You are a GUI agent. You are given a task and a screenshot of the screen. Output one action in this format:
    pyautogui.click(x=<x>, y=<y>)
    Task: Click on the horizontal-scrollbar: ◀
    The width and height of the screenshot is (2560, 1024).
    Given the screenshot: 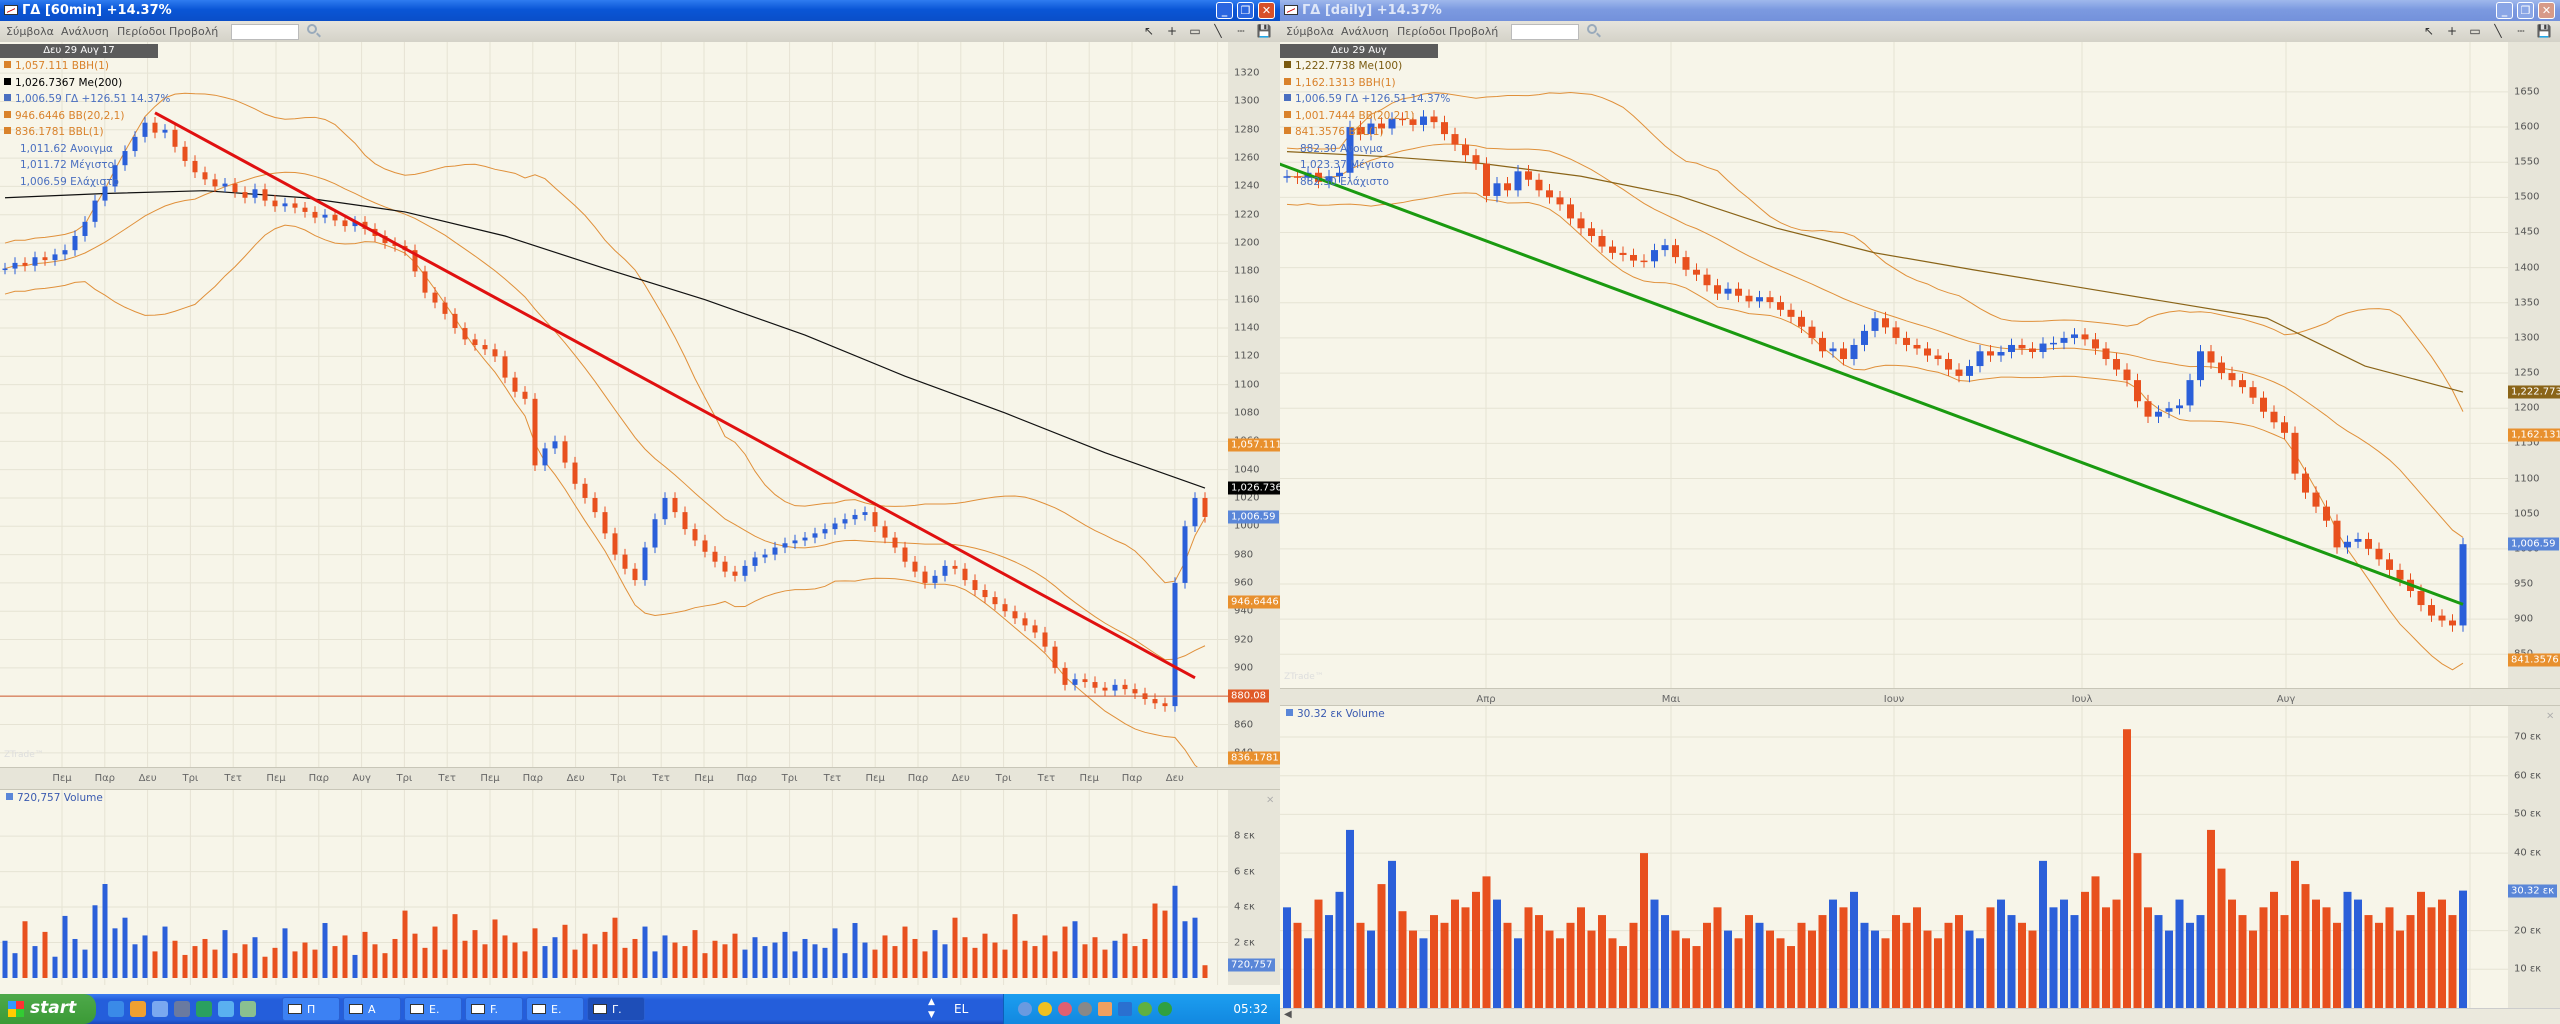 What is the action you would take?
    pyautogui.click(x=1920, y=1016)
    